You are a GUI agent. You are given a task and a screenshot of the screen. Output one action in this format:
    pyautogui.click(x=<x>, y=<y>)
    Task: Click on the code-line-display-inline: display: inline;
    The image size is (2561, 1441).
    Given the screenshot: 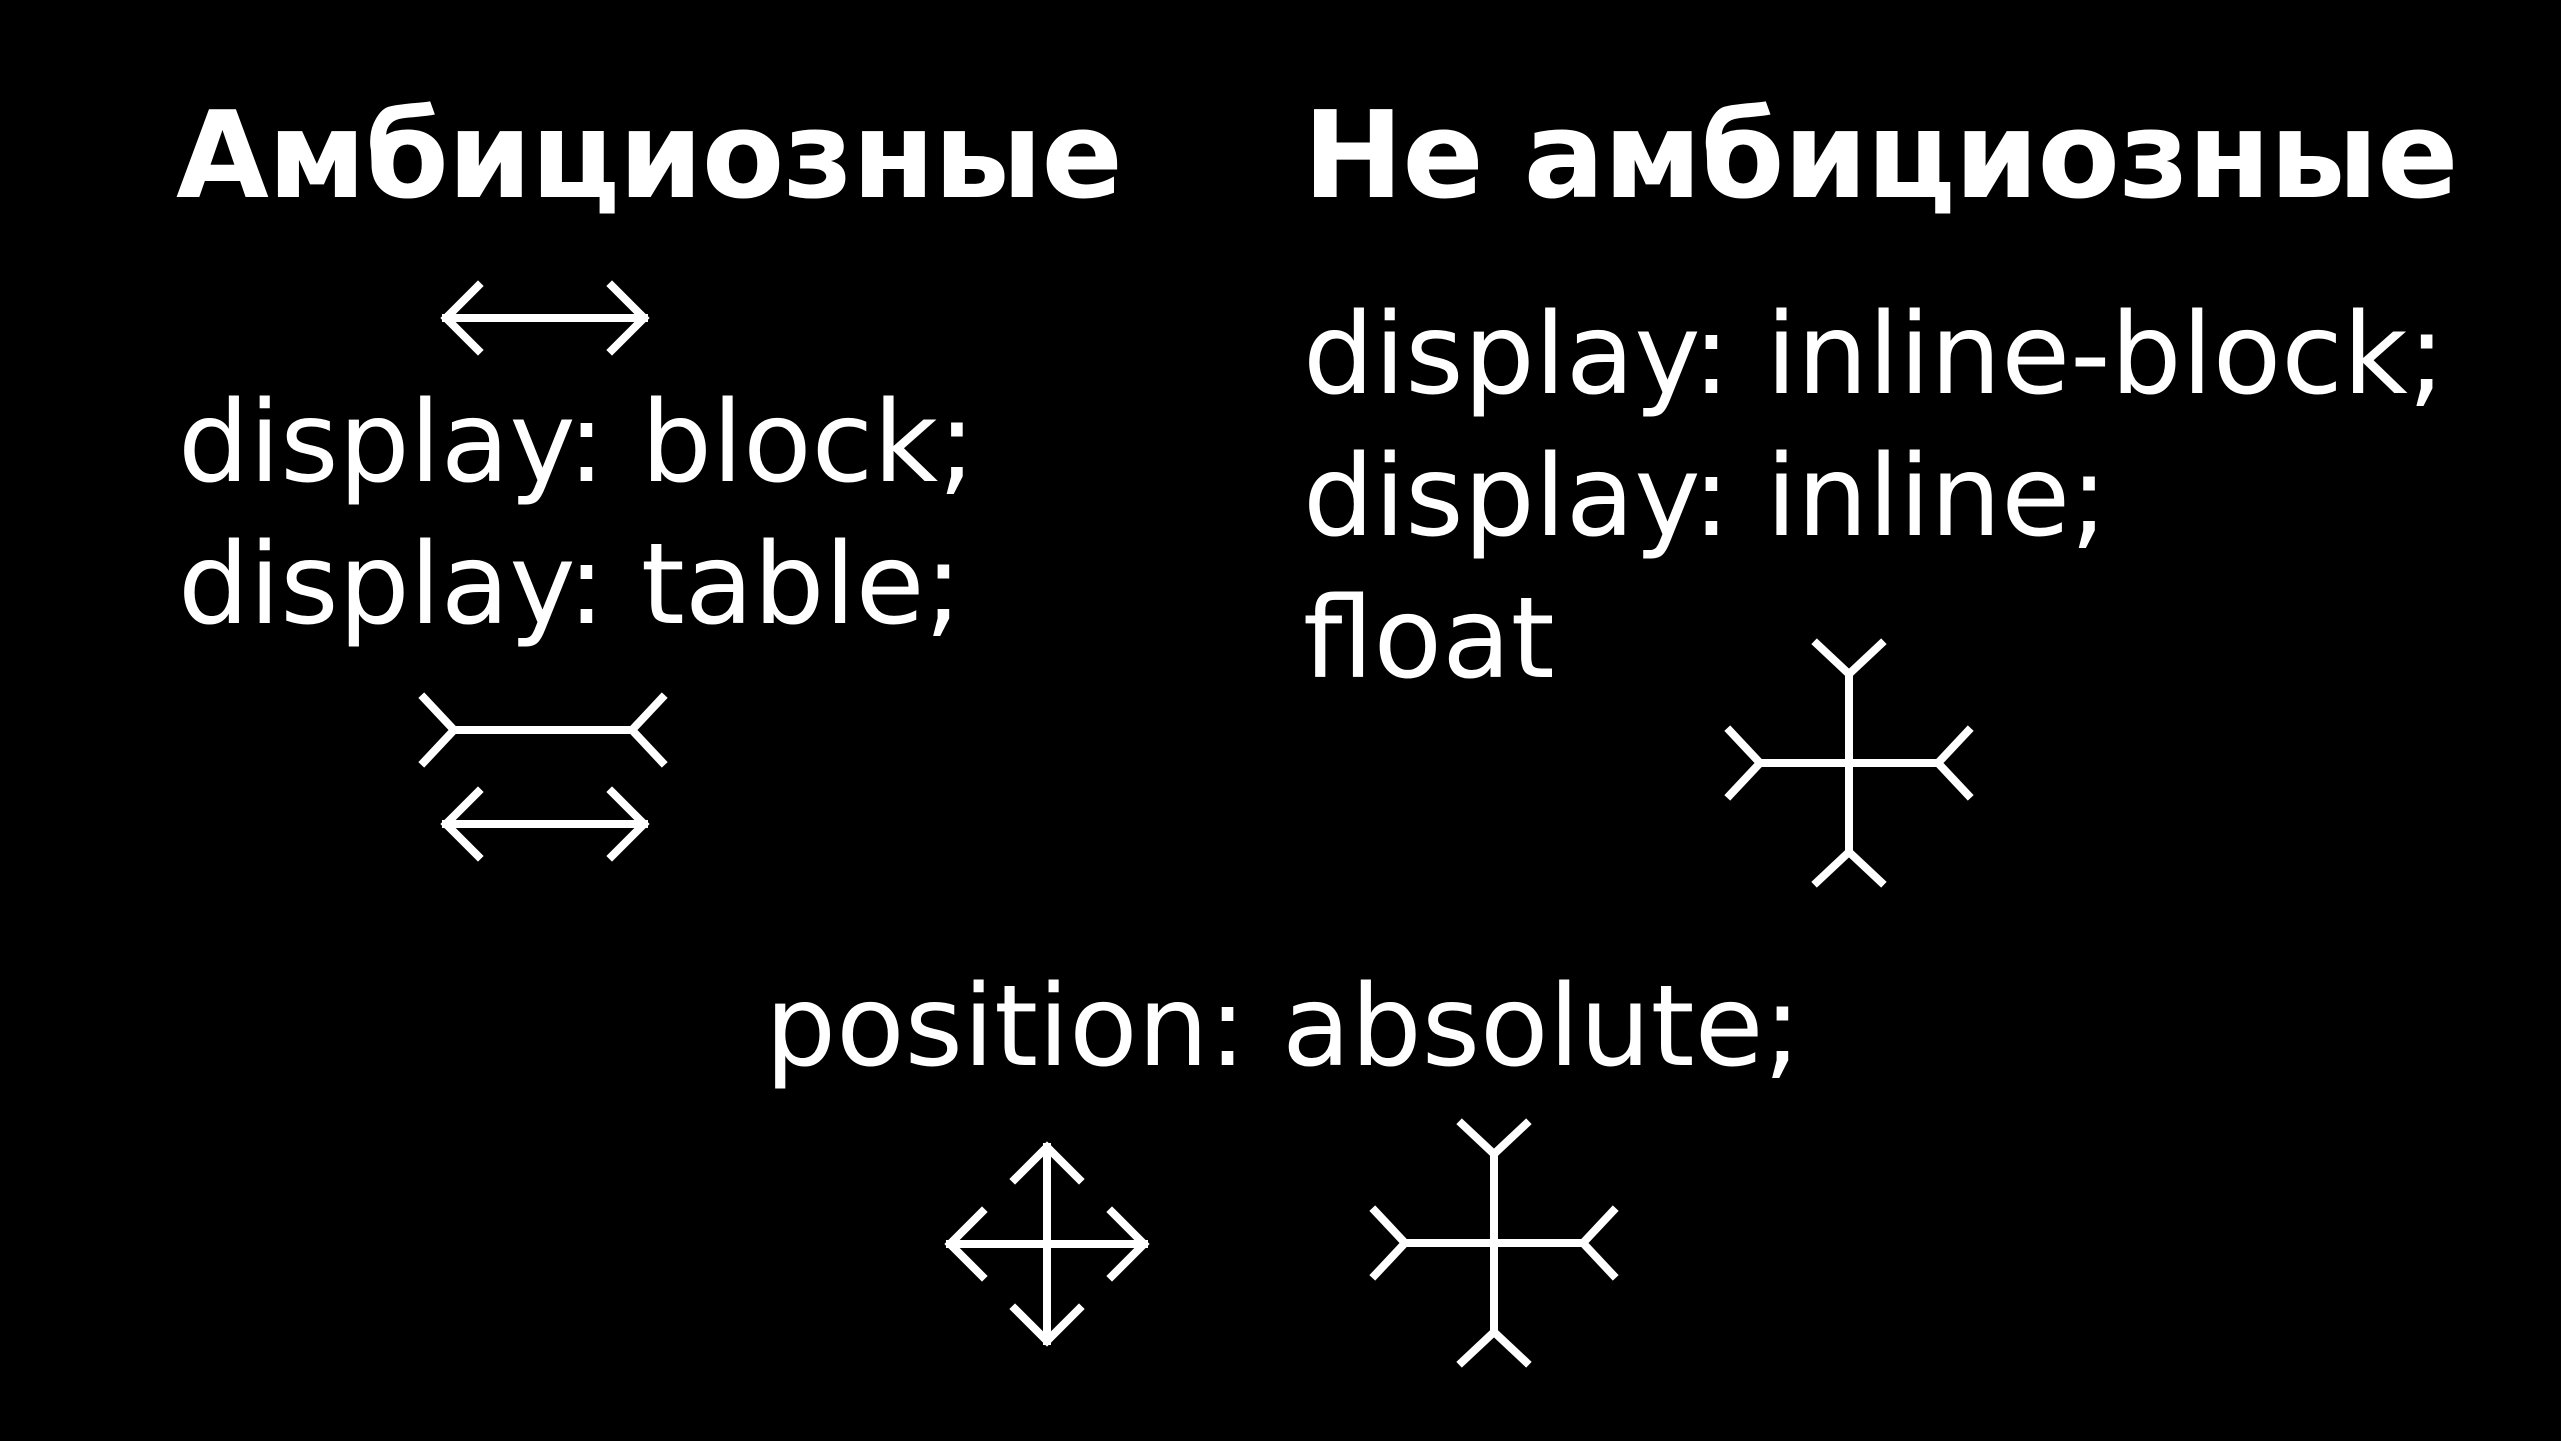 What is the action you would take?
    pyautogui.click(x=1705, y=497)
    